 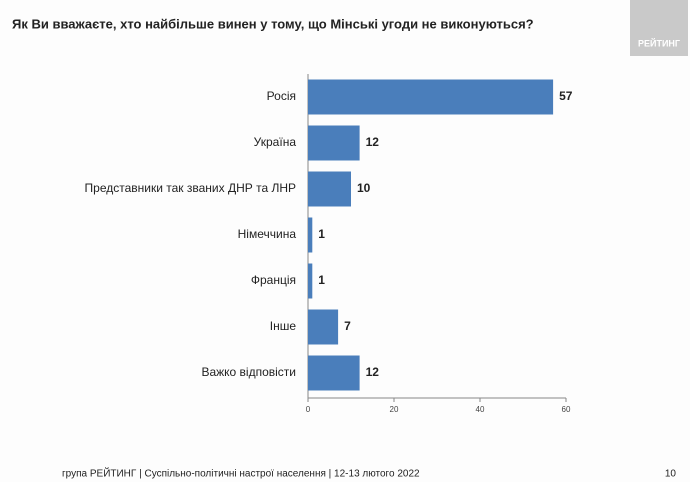 What do you see at coordinates (283, 326) in the screenshot?
I see `y-tick-label: Інше` at bounding box center [283, 326].